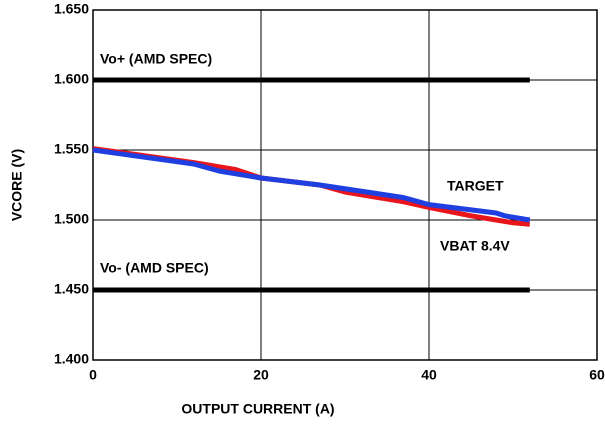 The image size is (605, 424). What do you see at coordinates (71, 149) in the screenshot?
I see `y-tick-label: 1.550` at bounding box center [71, 149].